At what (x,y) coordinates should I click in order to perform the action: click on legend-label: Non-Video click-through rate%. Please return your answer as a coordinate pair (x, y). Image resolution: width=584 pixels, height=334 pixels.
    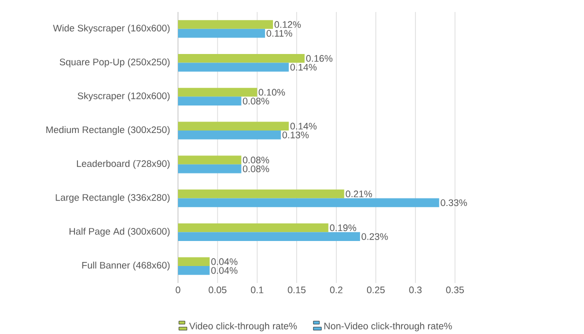
    Looking at the image, I should click on (388, 327).